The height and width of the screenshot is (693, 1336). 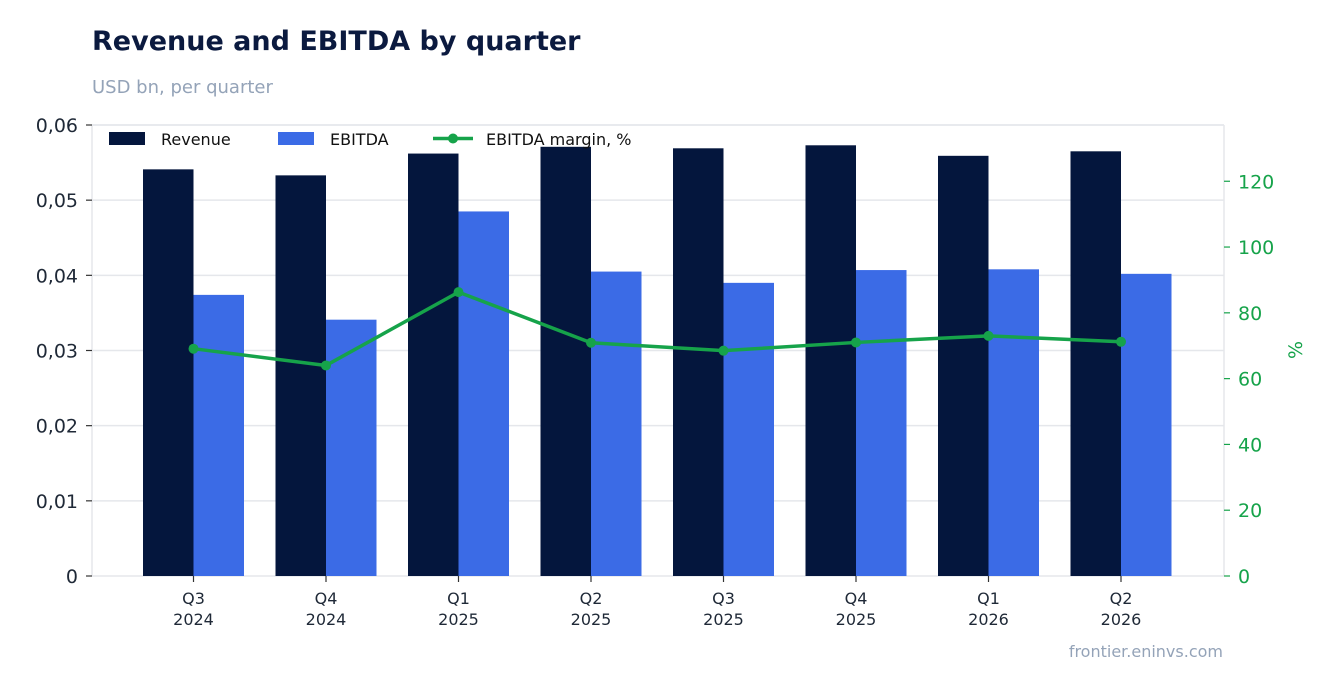 I want to click on y-right-tick-label: 60, so click(x=1250, y=380).